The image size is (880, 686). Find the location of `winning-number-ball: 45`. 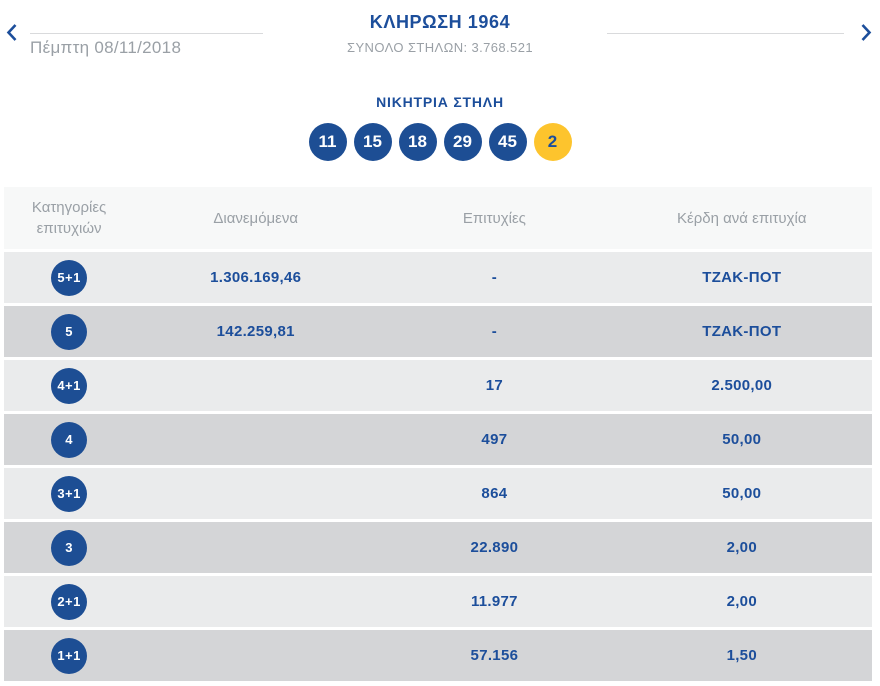

winning-number-ball: 45 is located at coordinates (507, 142).